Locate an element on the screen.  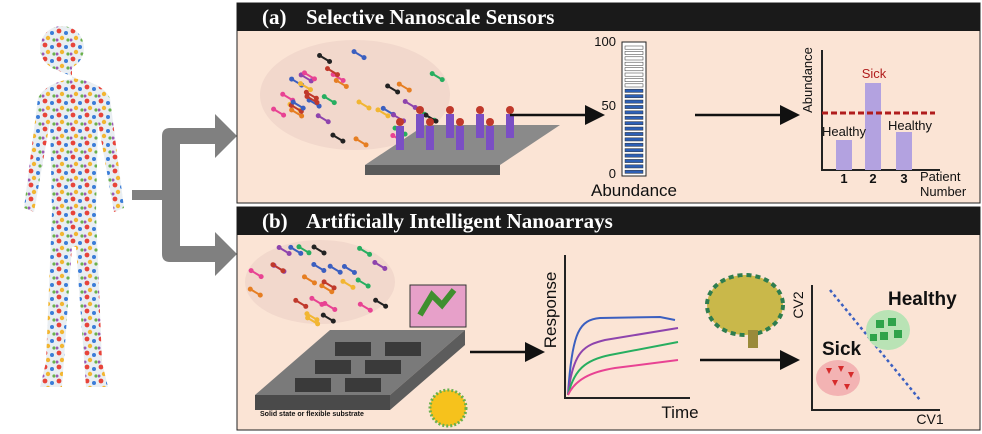
panel-b-header is located at coordinates (608, 221).